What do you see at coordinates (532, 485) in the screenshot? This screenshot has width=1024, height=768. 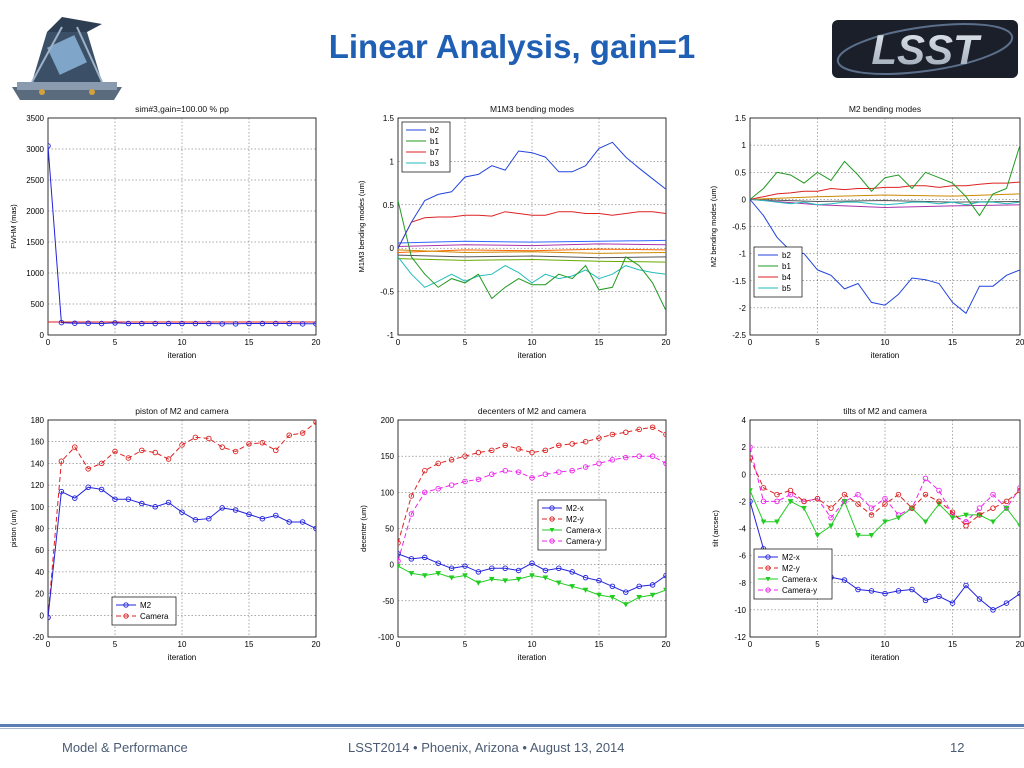 I see `series-line-m2-y` at bounding box center [532, 485].